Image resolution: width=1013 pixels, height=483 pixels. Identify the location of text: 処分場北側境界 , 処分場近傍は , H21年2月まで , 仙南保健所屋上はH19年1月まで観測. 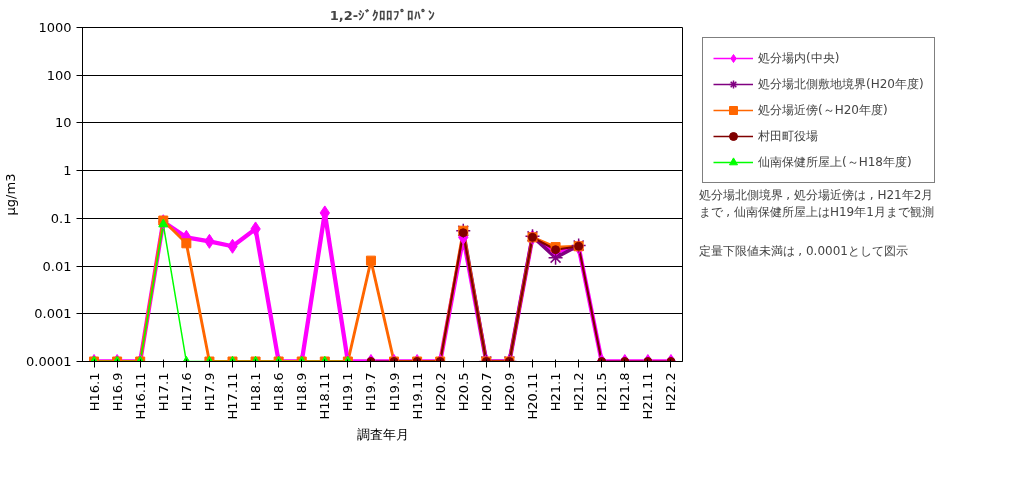
(816, 203).